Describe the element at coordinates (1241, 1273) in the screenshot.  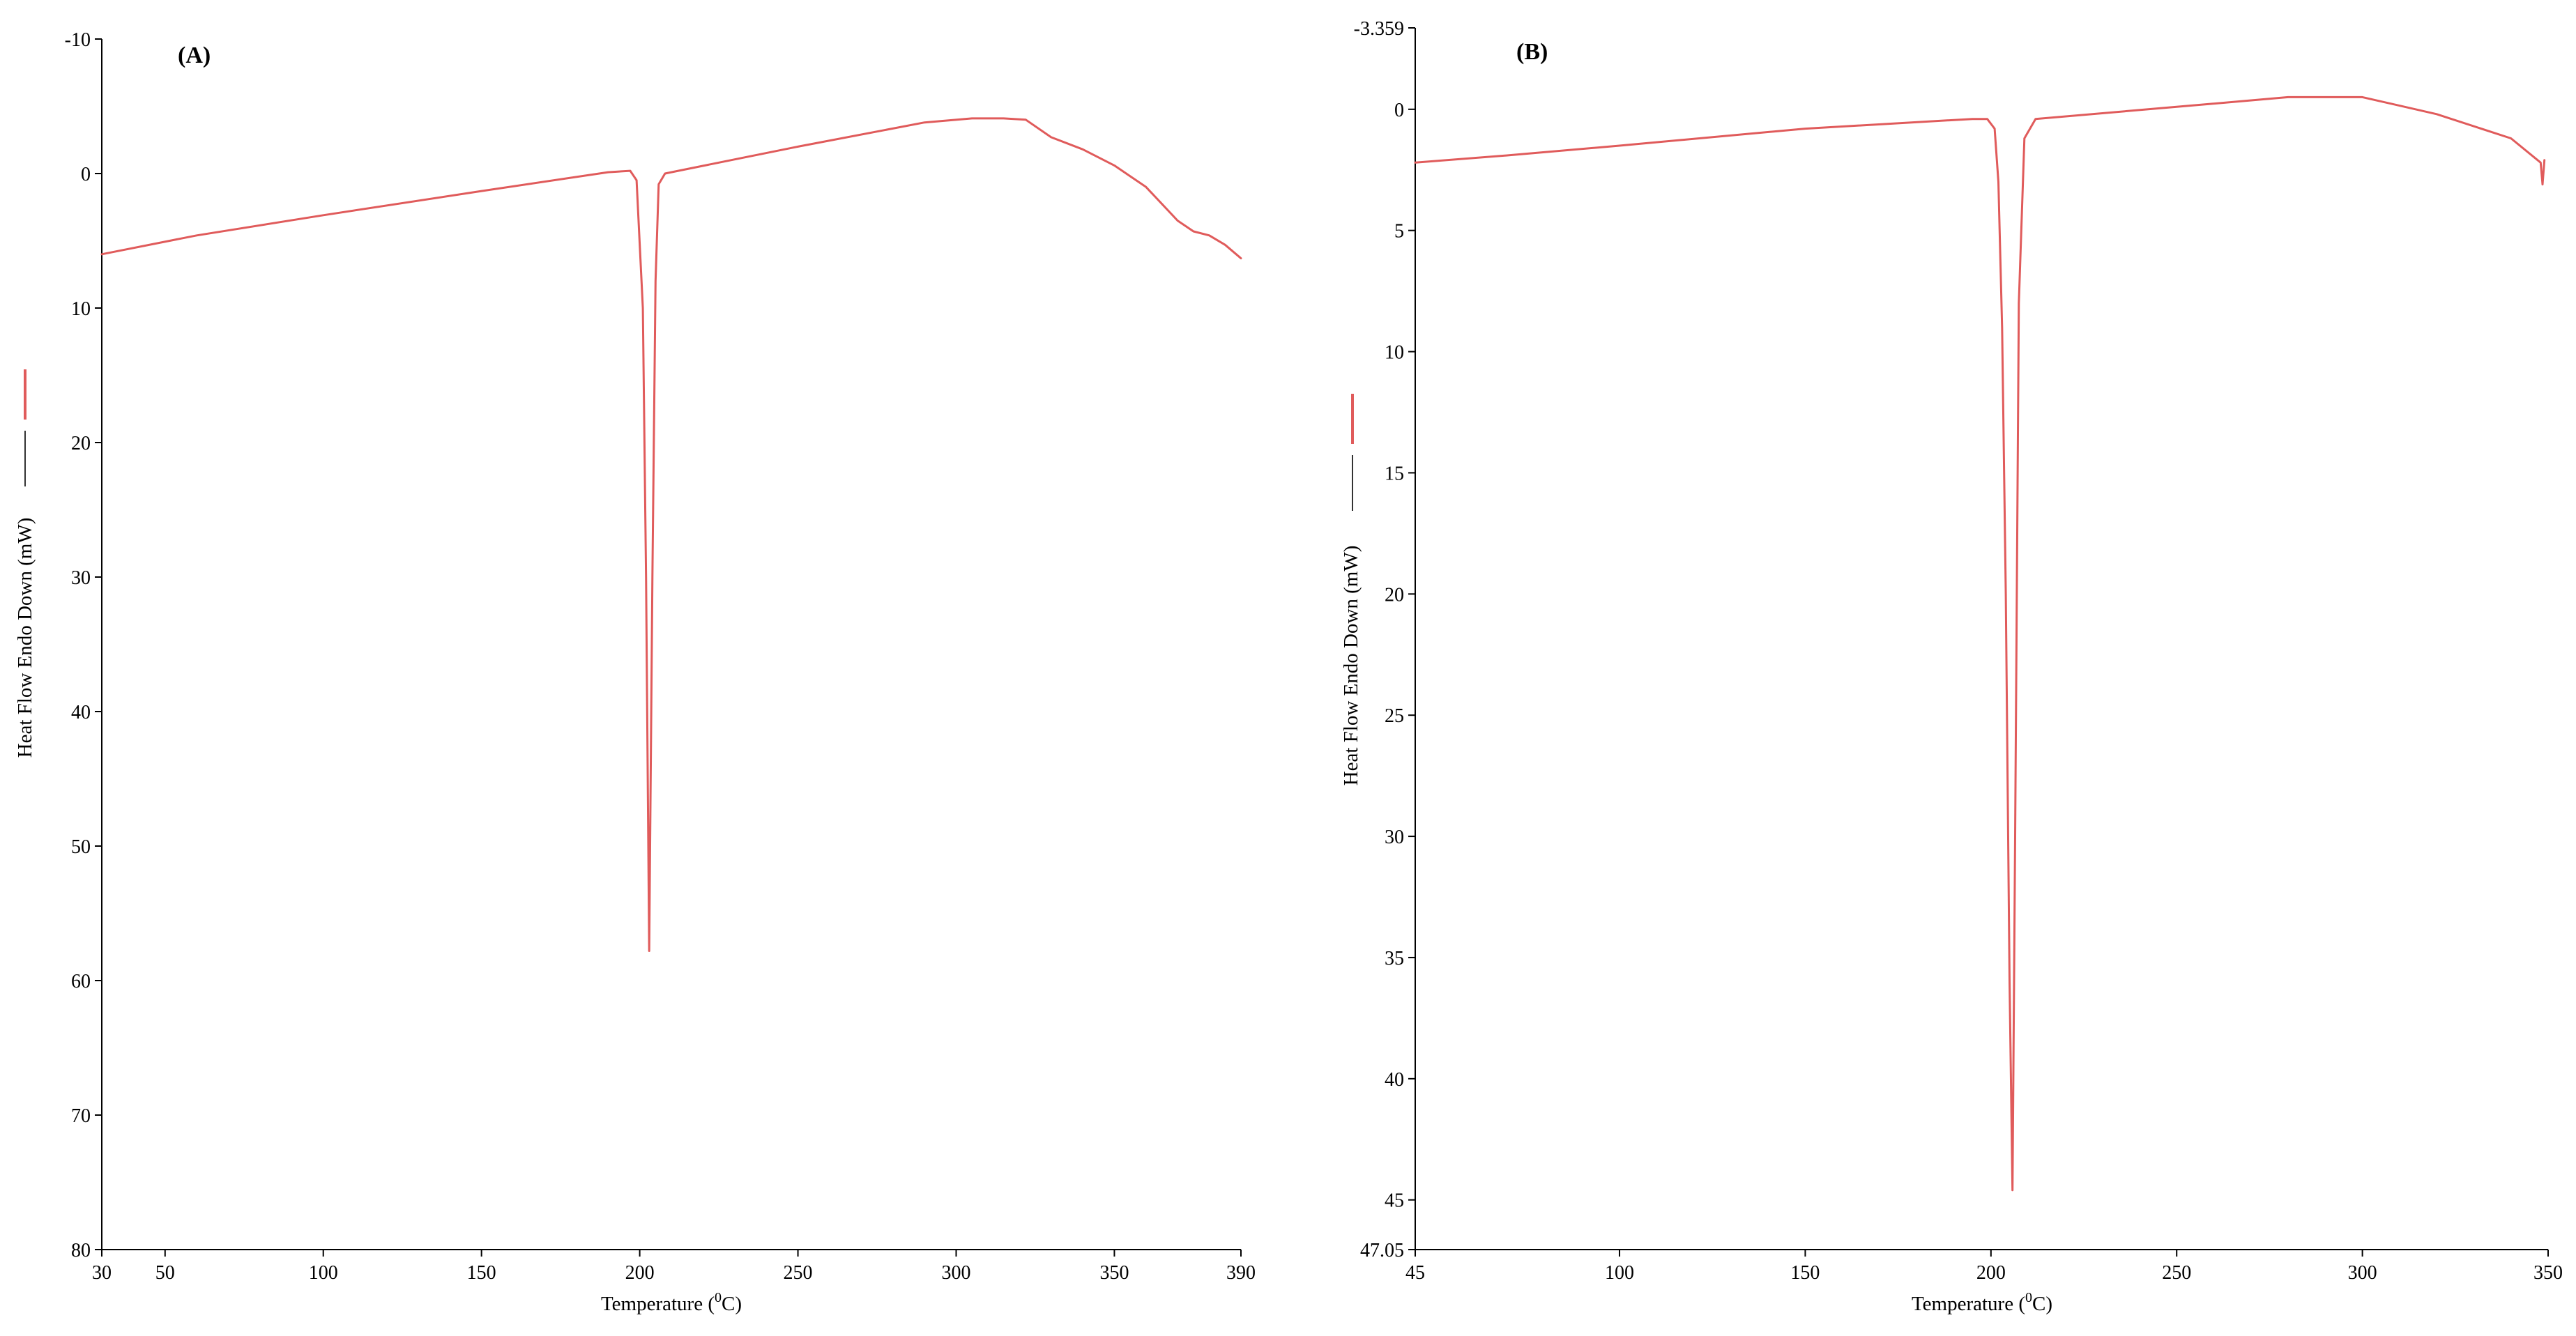
I see `x-tick-label: 390` at that location.